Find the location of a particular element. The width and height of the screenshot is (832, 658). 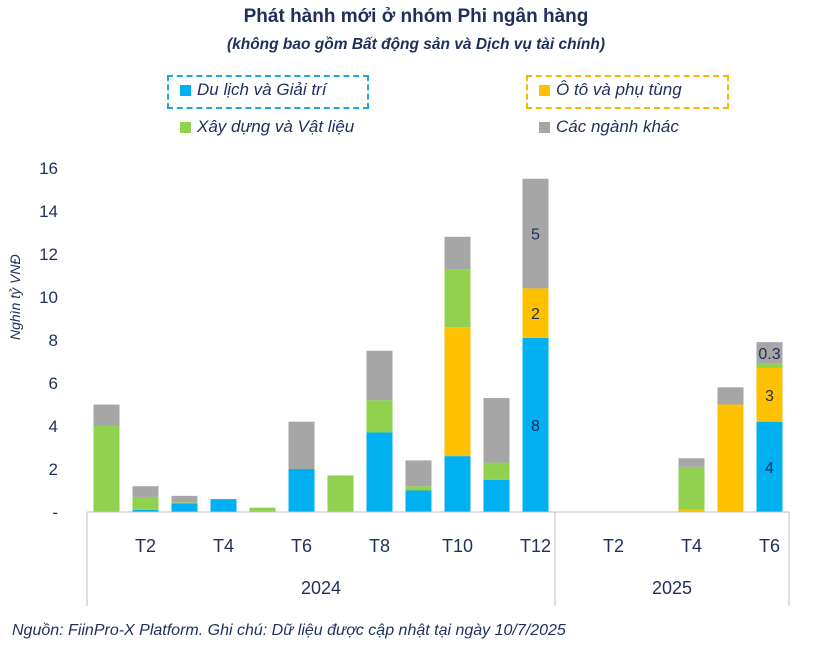

data-label: 2 is located at coordinates (535, 314).